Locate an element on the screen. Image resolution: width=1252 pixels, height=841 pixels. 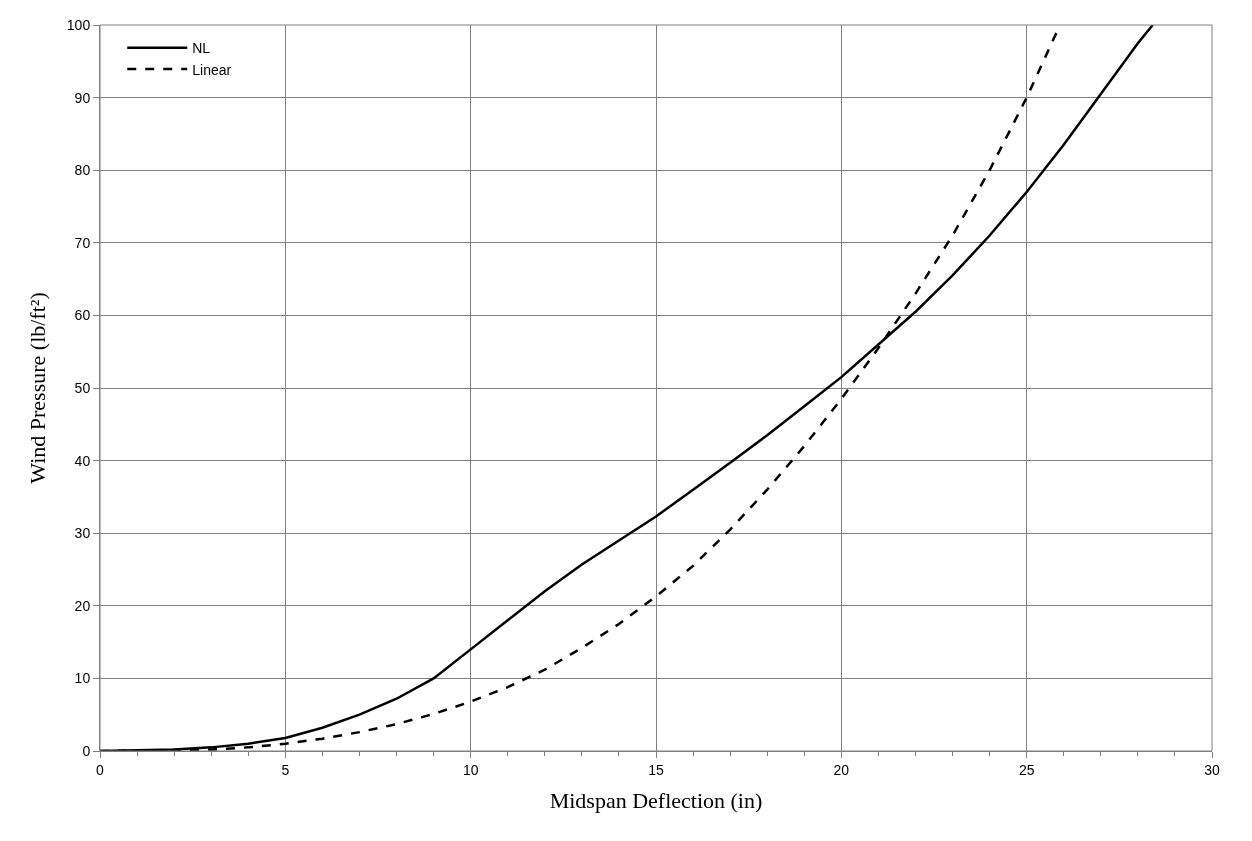
y-tick-label: 100 is located at coordinates (78, 24).